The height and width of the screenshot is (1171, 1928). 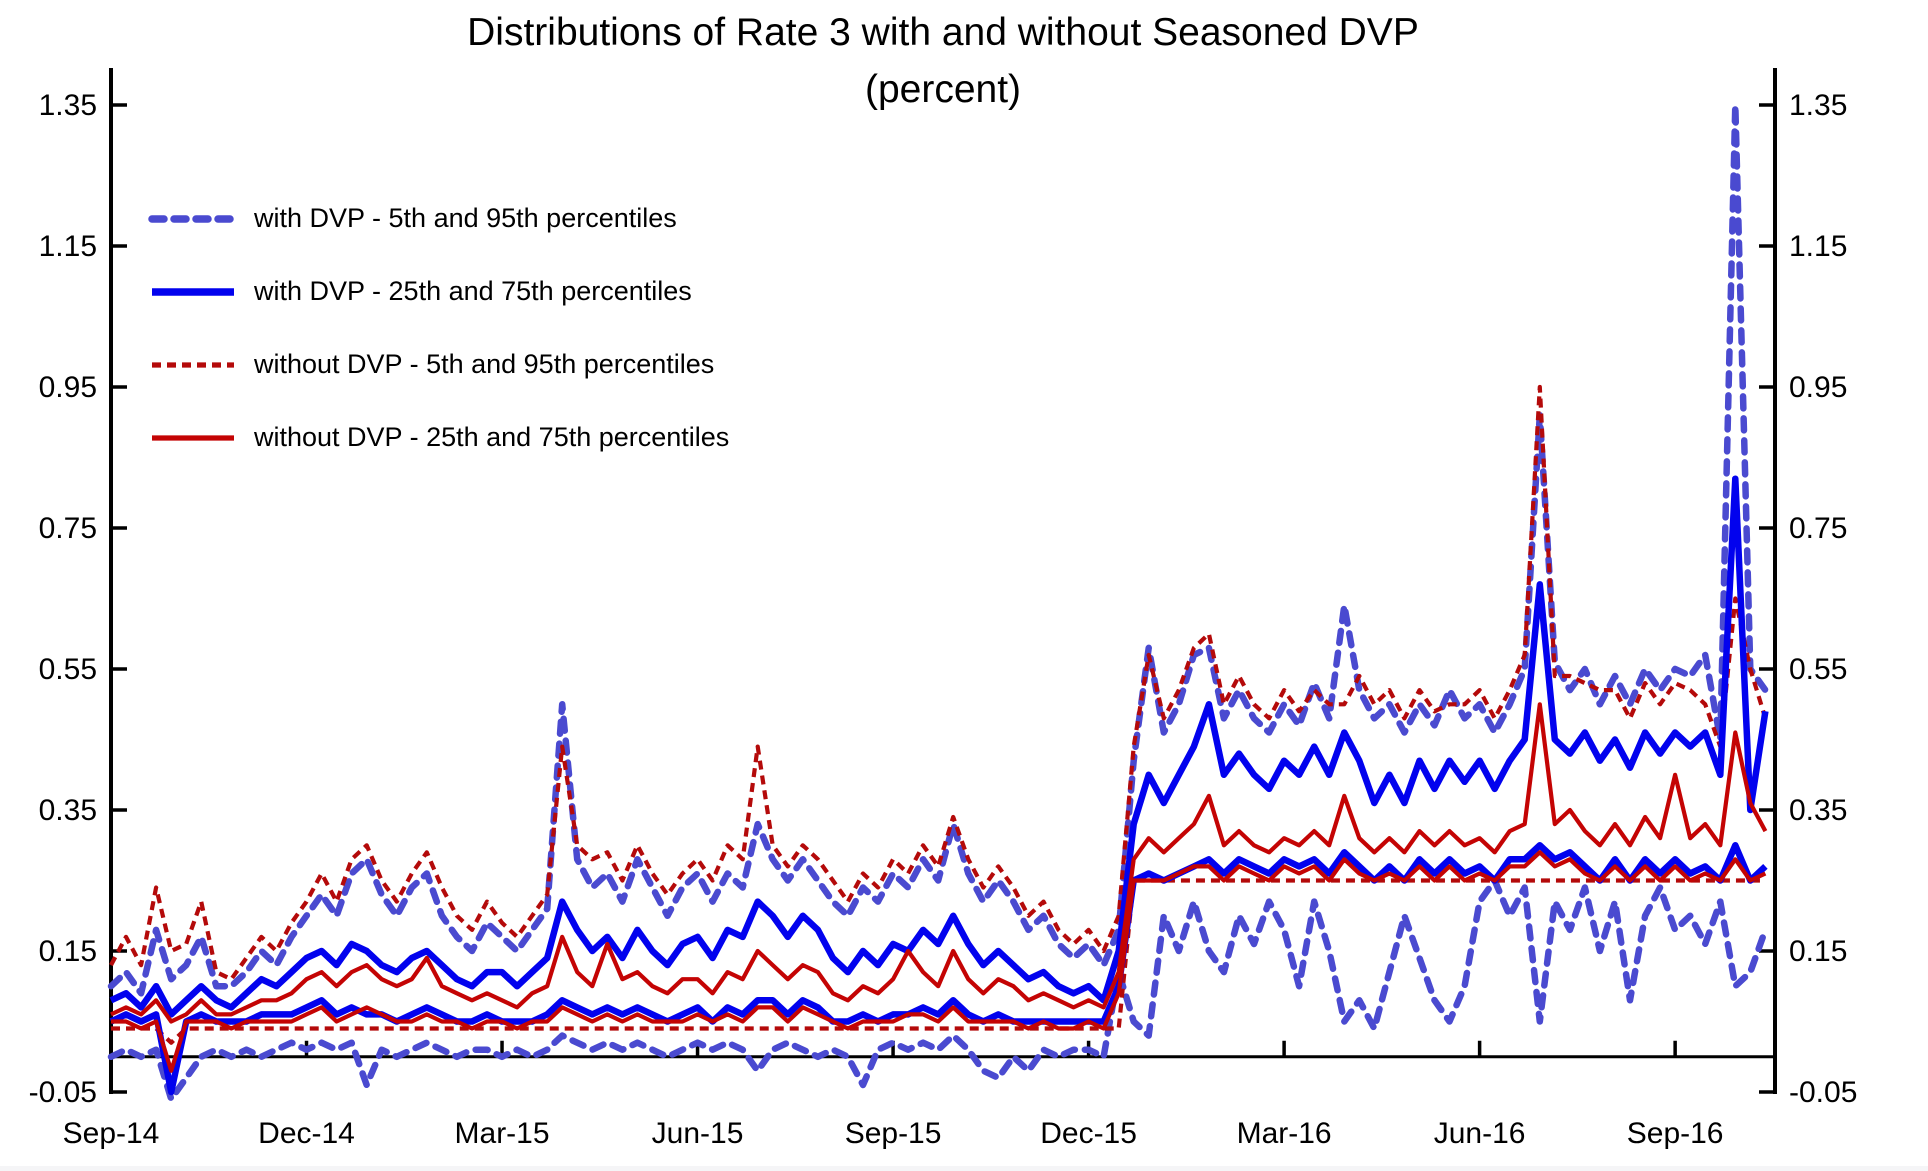 I want to click on legend-swatch-with-dvp-outer-line, so click(x=193, y=218).